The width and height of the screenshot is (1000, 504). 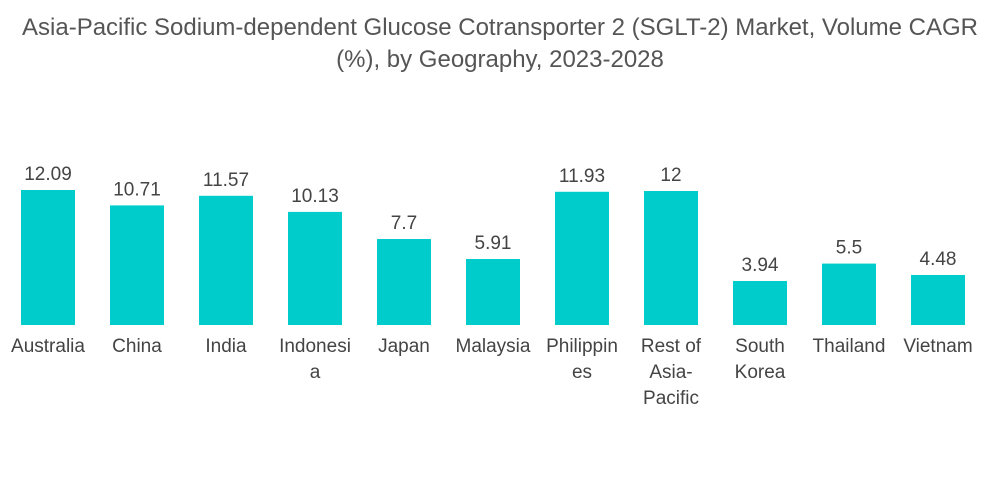 I want to click on bar-vietnam, so click(x=938, y=299).